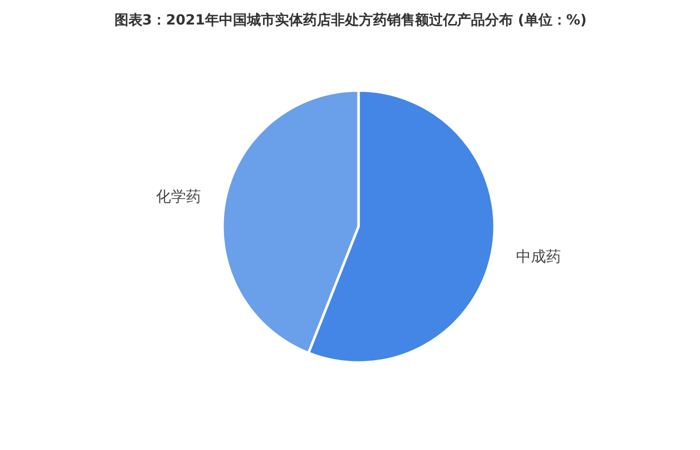  What do you see at coordinates (539, 257) in the screenshot?
I see `slice-label: 中成药` at bounding box center [539, 257].